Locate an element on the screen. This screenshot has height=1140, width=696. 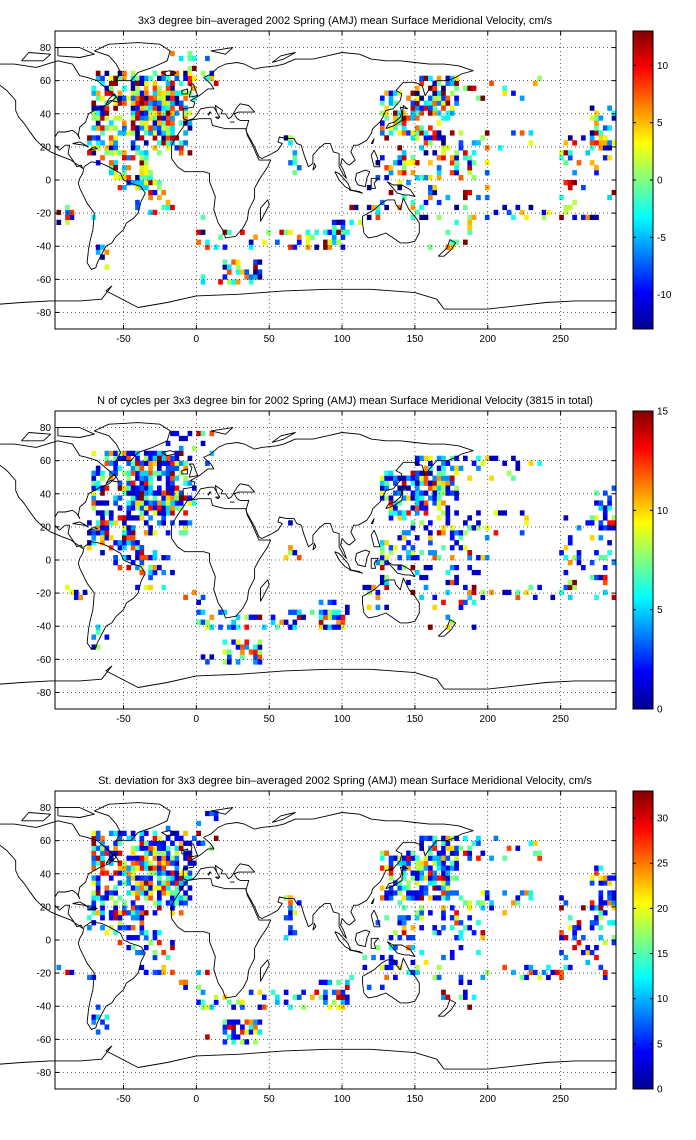
y-tick-label: 20 is located at coordinates (46, 147).